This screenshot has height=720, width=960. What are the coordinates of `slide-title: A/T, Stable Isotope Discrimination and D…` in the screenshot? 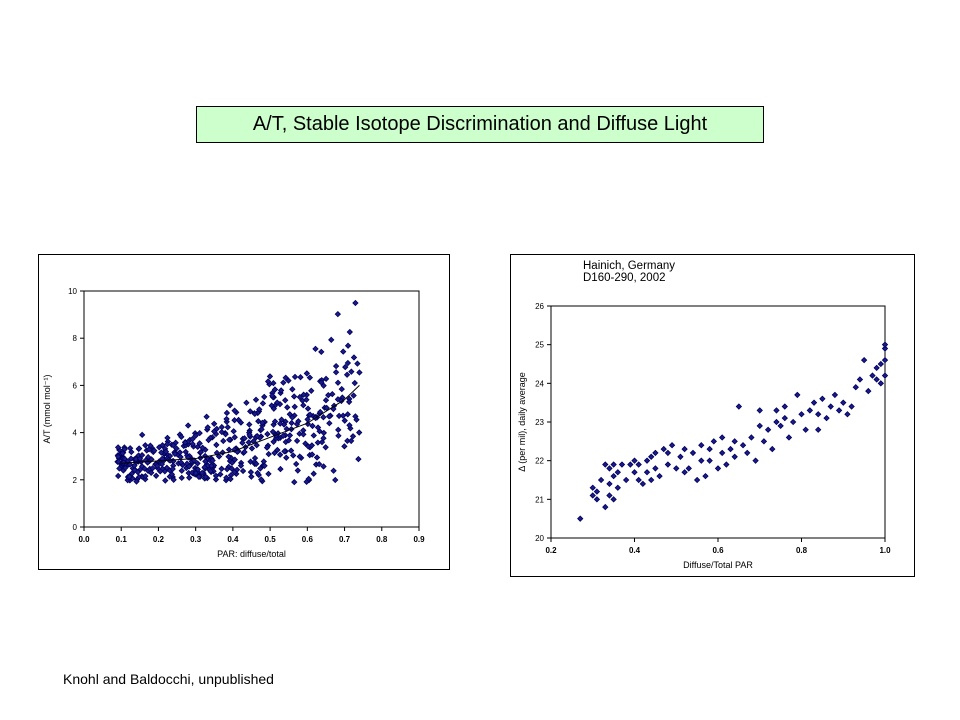 It's located at (480, 124).